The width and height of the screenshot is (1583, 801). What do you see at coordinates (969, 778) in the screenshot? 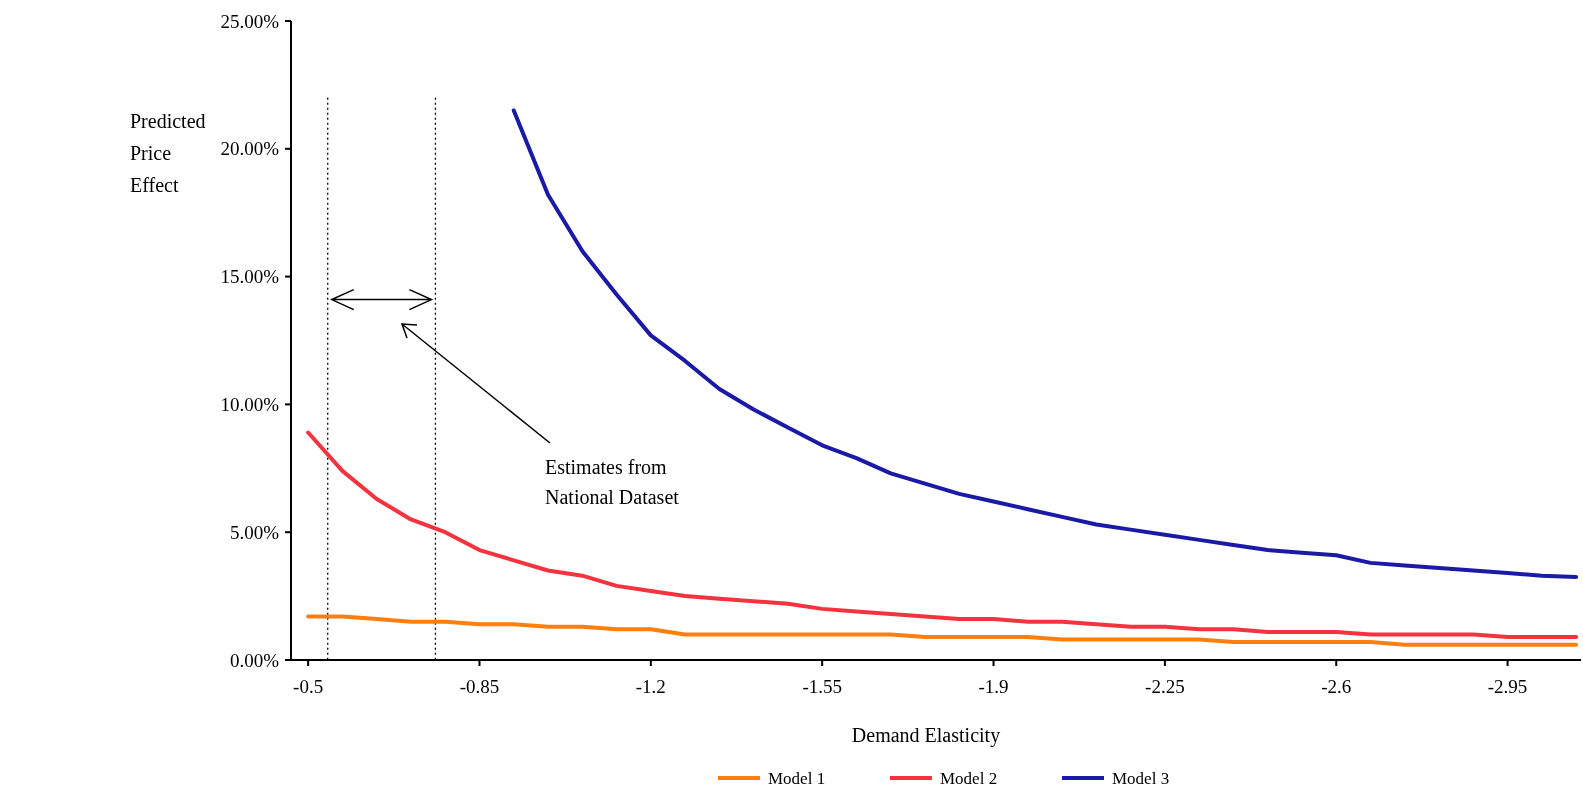
I see `legend-label: Model 2` at bounding box center [969, 778].